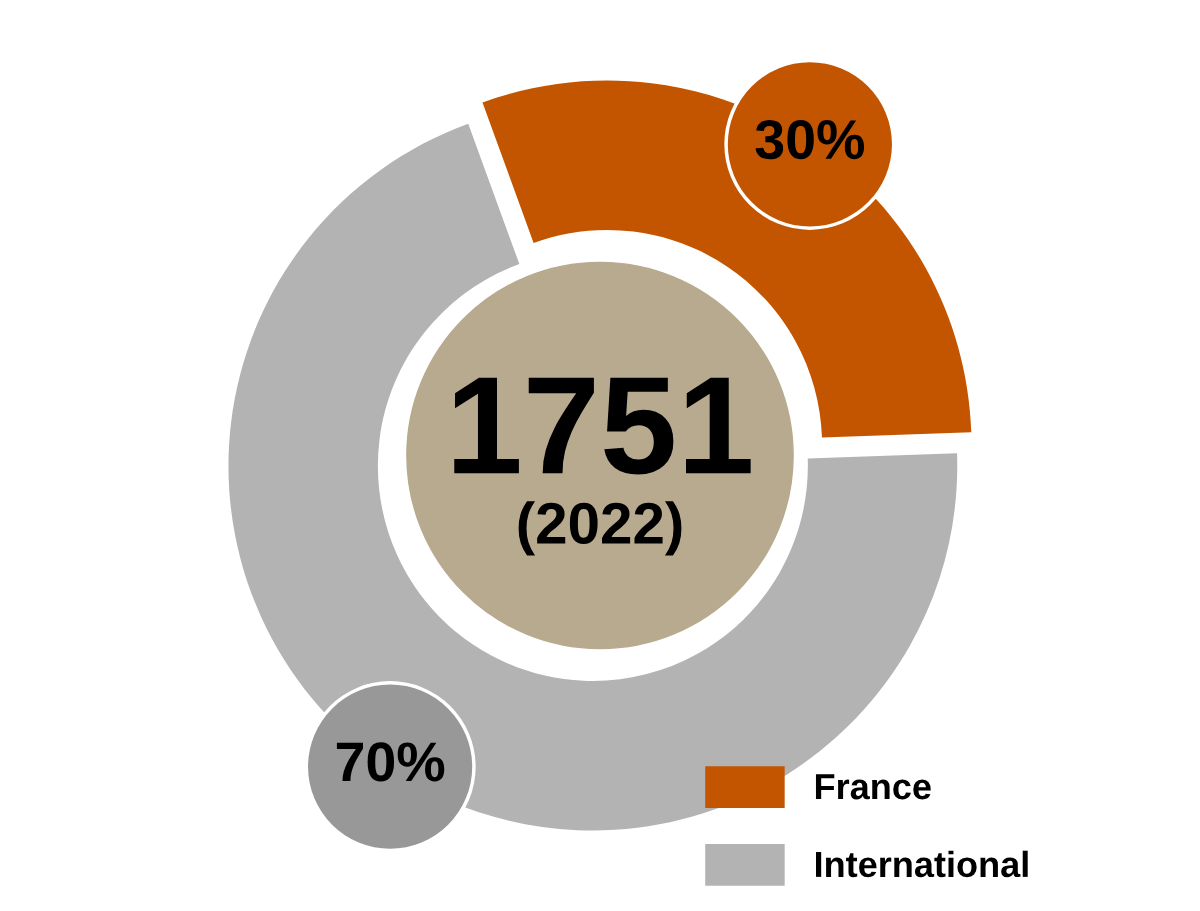 This screenshot has height=911, width=1200. I want to click on data-label: 30%, so click(810, 139).